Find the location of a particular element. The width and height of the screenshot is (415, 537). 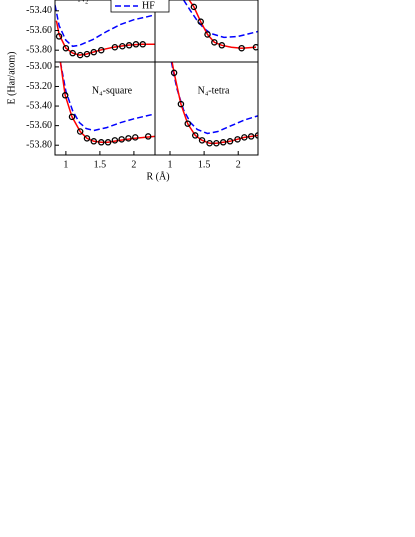

panel-frame is located at coordinates (206, 108).